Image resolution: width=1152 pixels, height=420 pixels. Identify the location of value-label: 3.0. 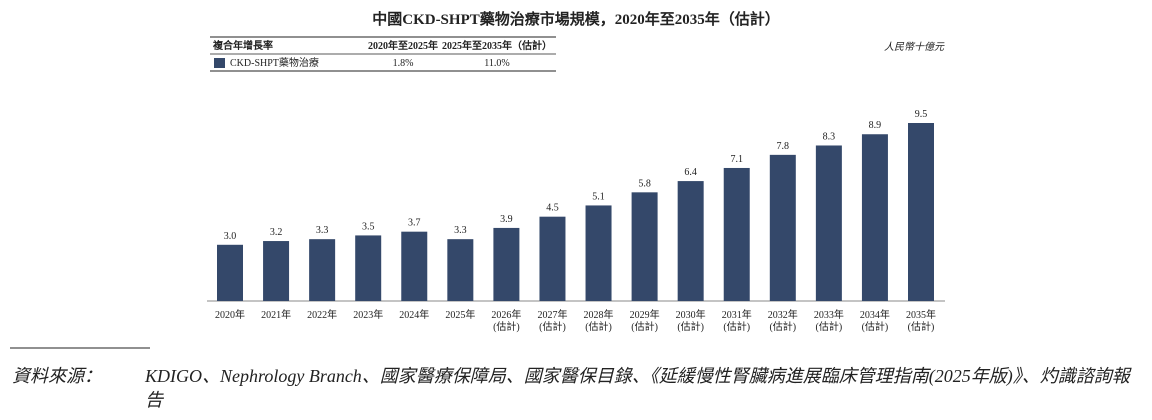
(230, 236).